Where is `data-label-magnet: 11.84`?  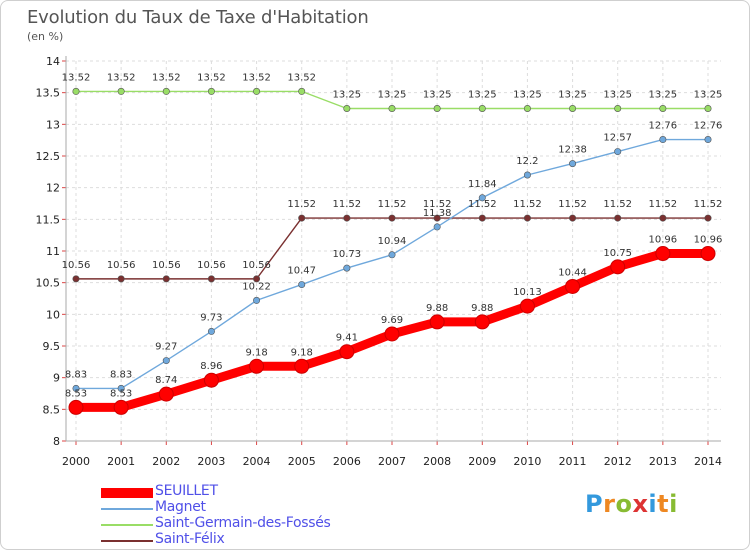 data-label-magnet: 11.84 is located at coordinates (482, 184).